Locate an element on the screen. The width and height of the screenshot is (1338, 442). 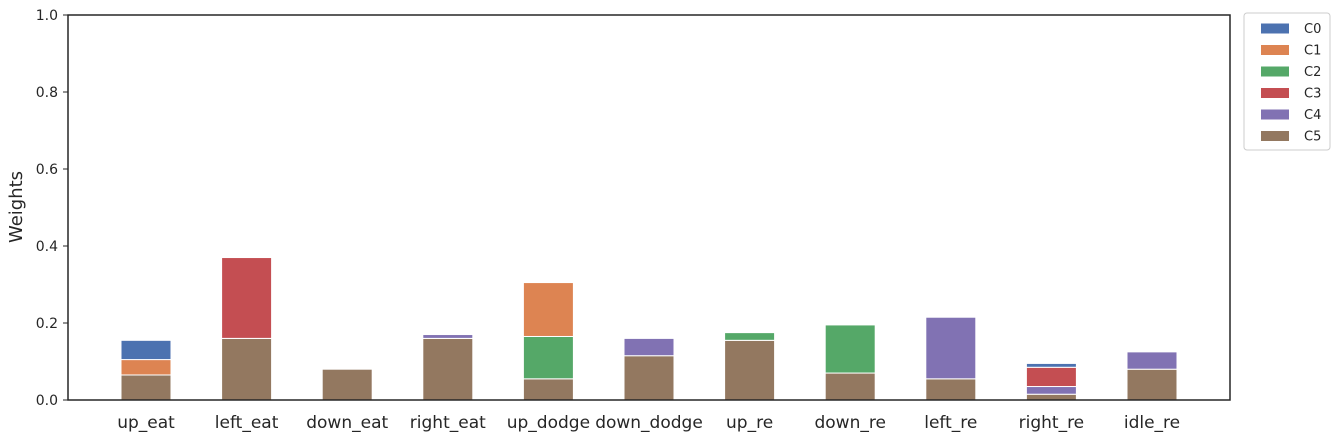
bar-segment-c4-right-re is located at coordinates (1051, 390).